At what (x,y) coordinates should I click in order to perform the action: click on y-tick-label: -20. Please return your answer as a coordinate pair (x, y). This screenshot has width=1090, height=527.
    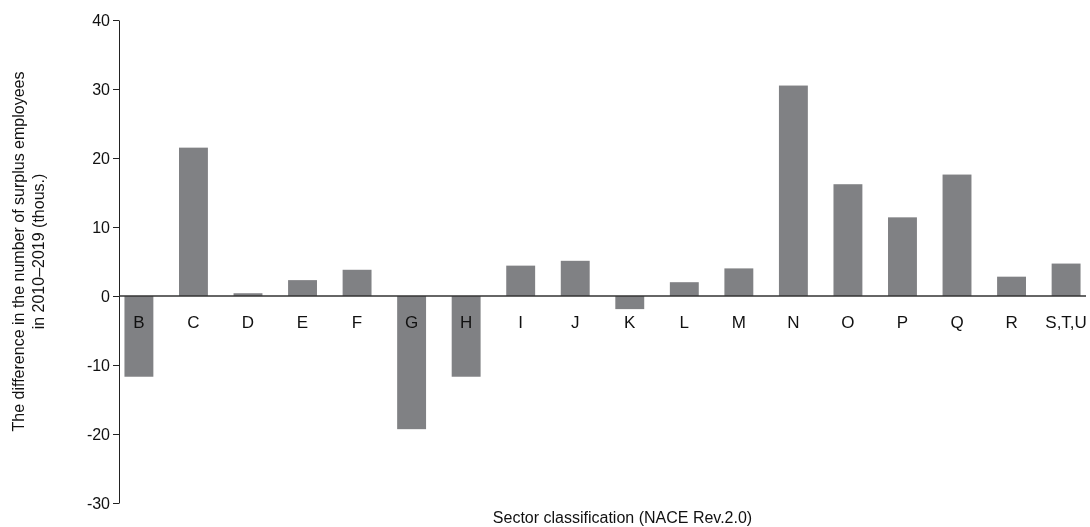
    Looking at the image, I should click on (98, 434).